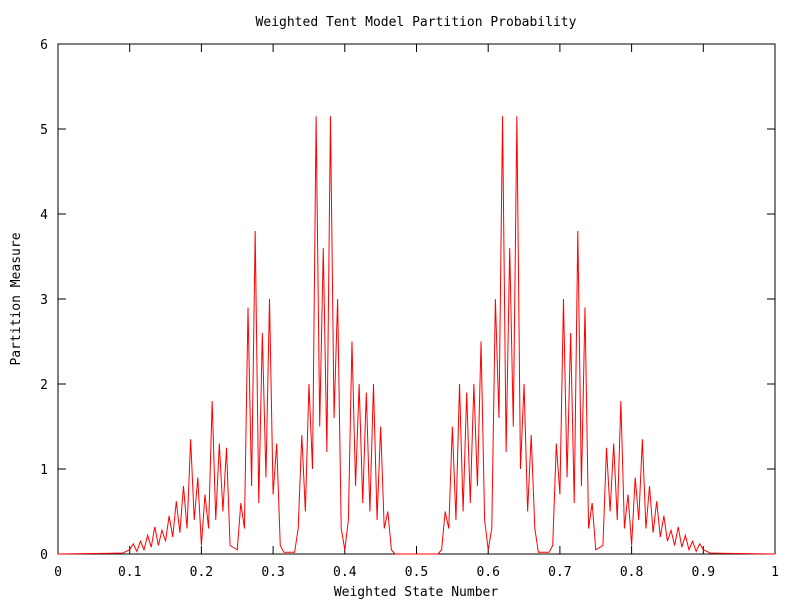  Describe the element at coordinates (44, 555) in the screenshot. I see `y-tick-label: 0` at that location.